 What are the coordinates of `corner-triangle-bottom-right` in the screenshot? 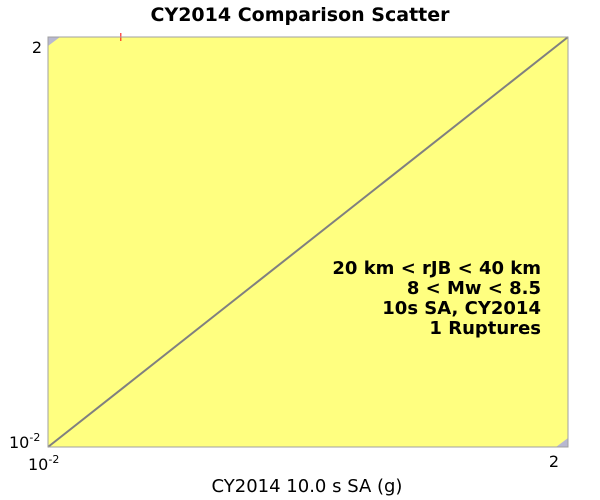 It's located at (562, 442).